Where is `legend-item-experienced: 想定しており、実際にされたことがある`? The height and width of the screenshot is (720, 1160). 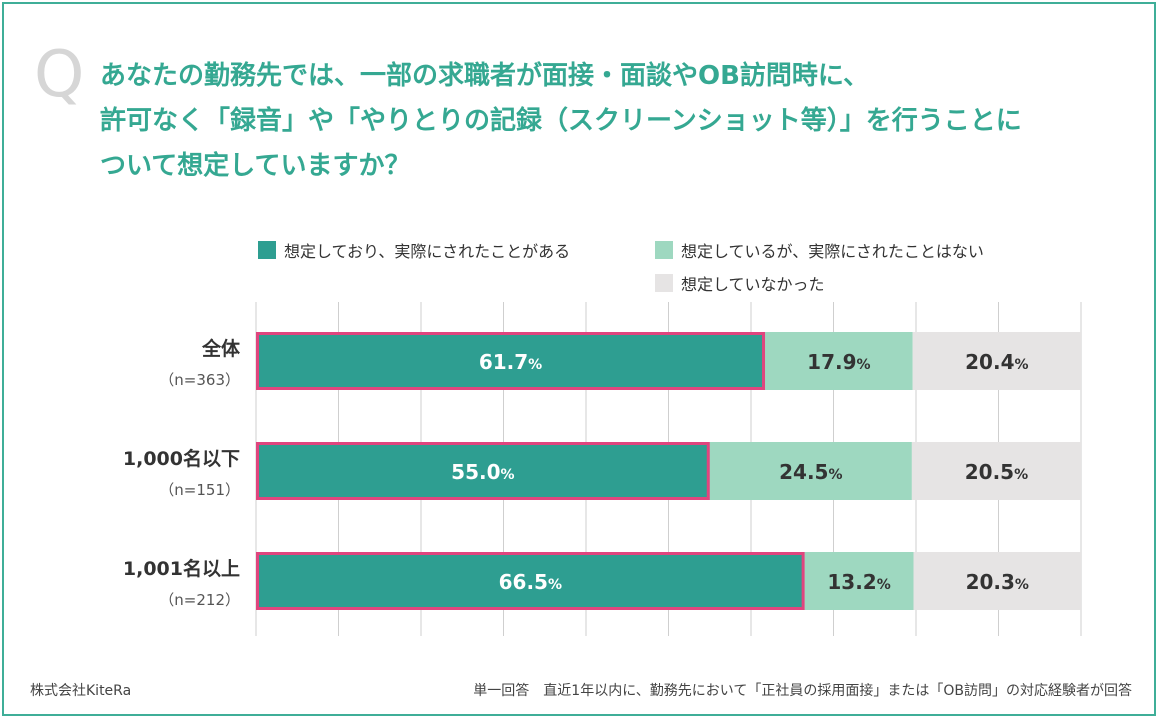 legend-item-experienced: 想定しており、実際にされたことがある is located at coordinates (414, 250).